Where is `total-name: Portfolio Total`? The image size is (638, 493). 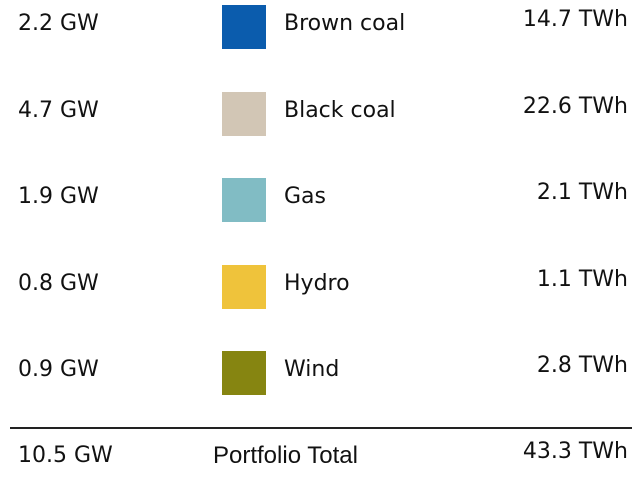
total-name: Portfolio Total is located at coordinates (285, 455).